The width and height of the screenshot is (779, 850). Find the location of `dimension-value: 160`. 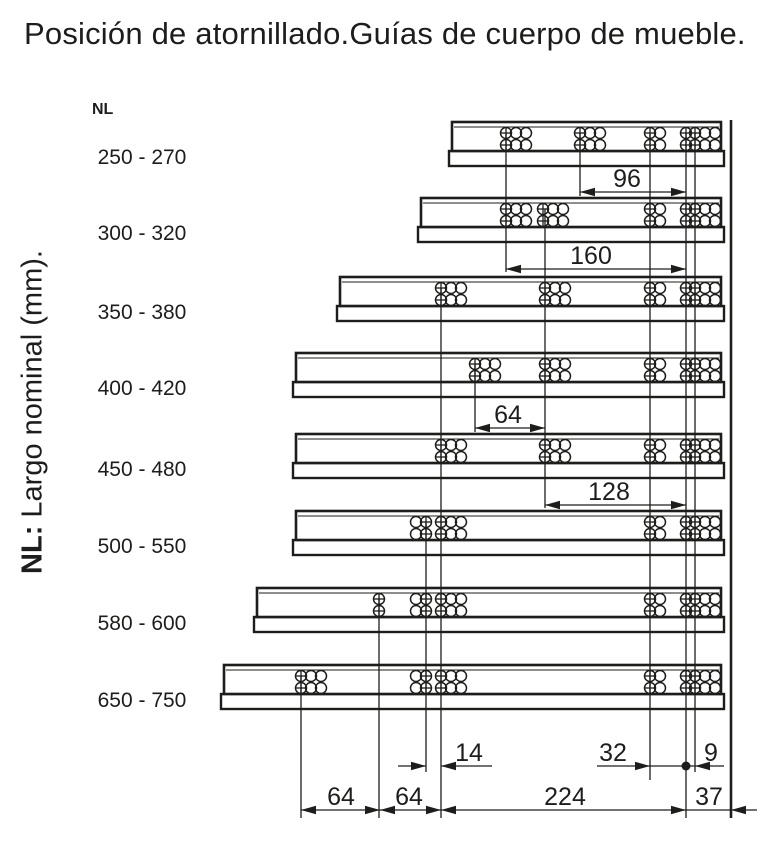

dimension-value: 160 is located at coordinates (591, 256).